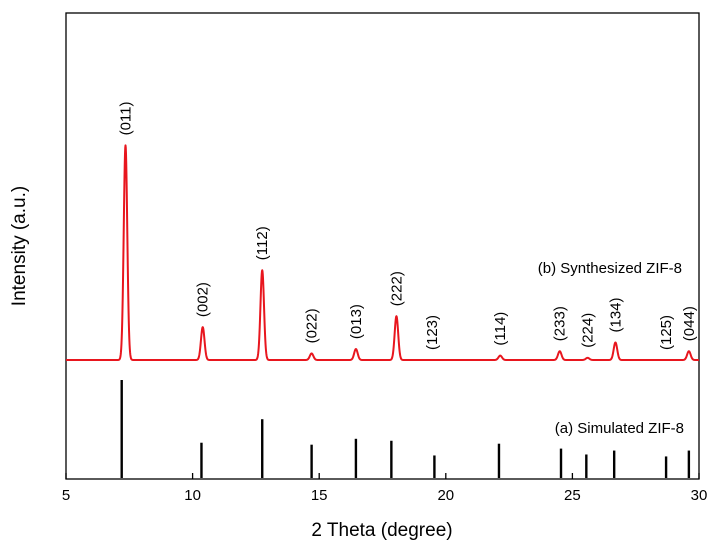  I want to click on peak-label: (013), so click(356, 321).